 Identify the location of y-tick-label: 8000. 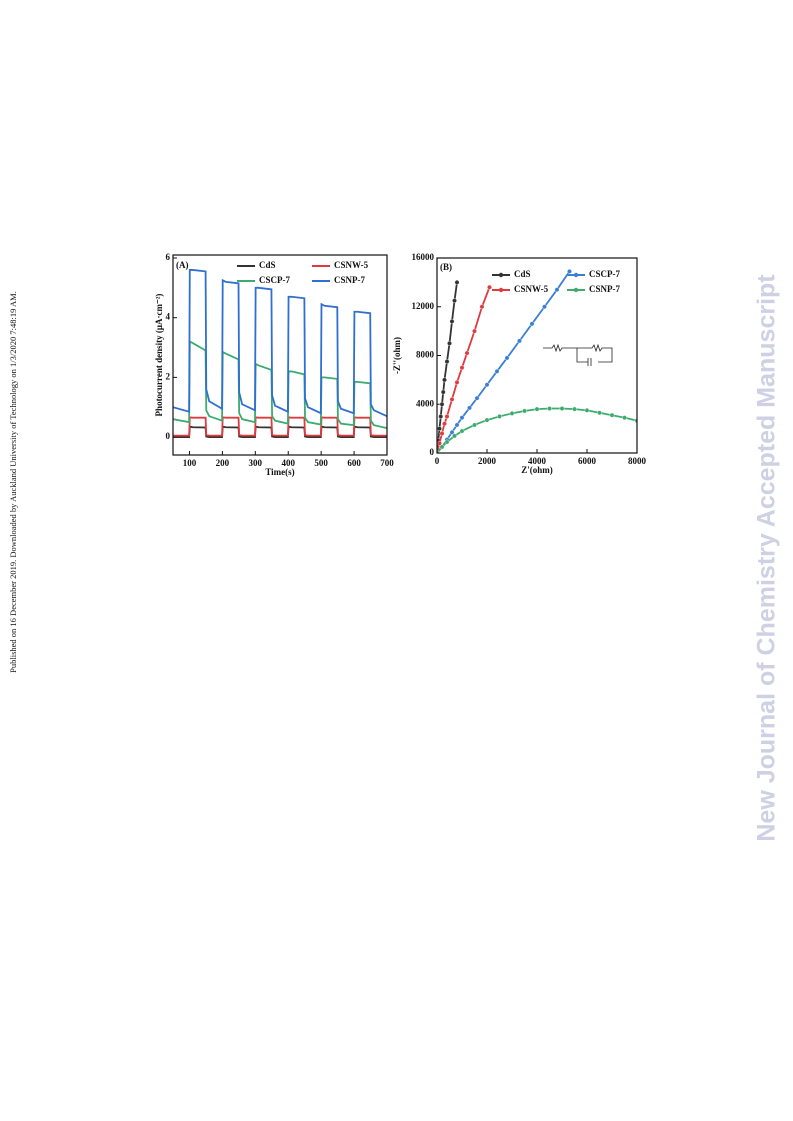
(425, 355).